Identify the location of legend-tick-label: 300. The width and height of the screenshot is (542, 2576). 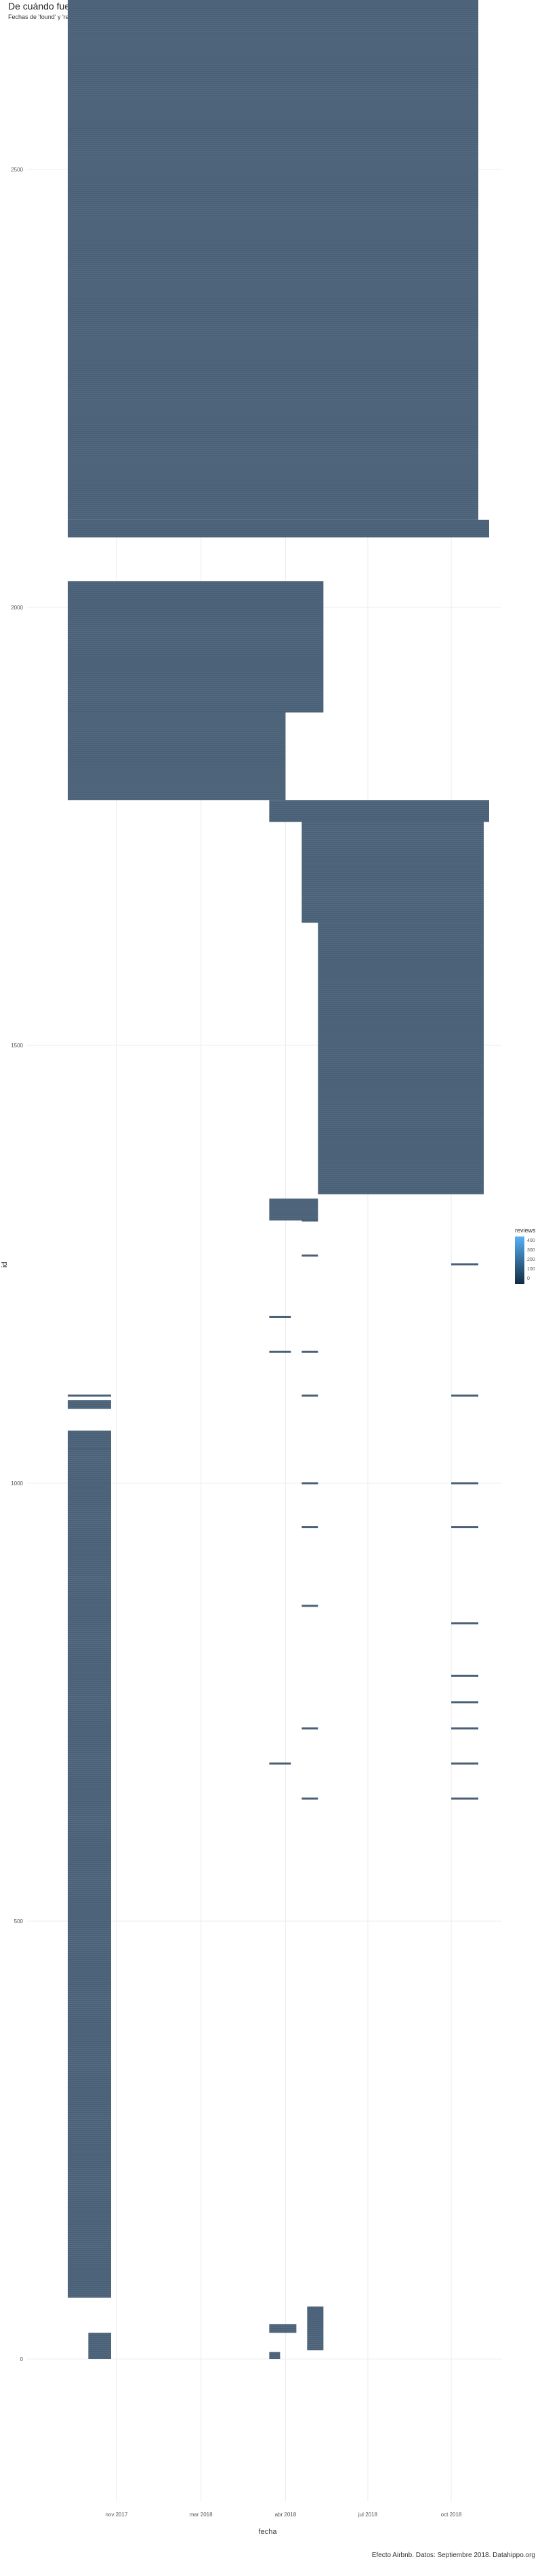
(531, 1250).